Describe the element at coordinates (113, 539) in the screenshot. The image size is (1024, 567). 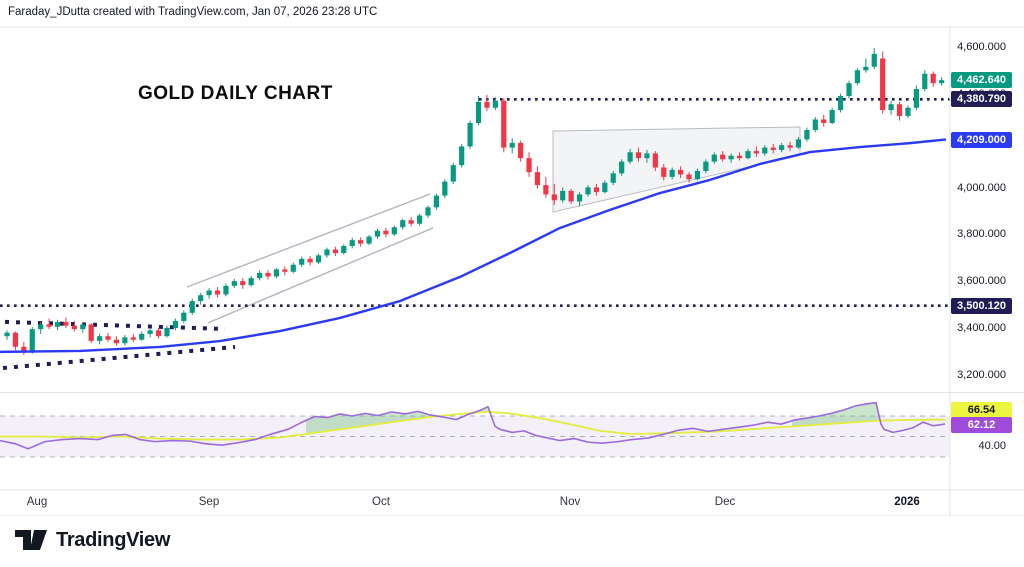
I see `tradingview-logo-text: TradingView` at that location.